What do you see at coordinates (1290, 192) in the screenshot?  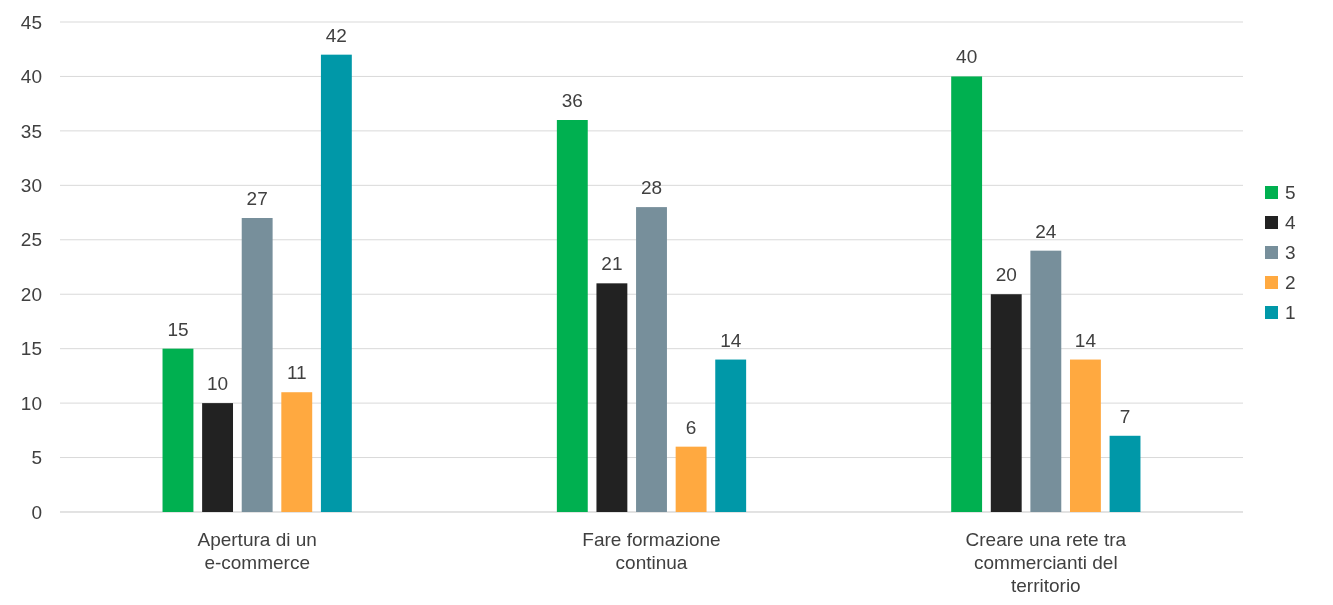 I see `legend-label: 5` at bounding box center [1290, 192].